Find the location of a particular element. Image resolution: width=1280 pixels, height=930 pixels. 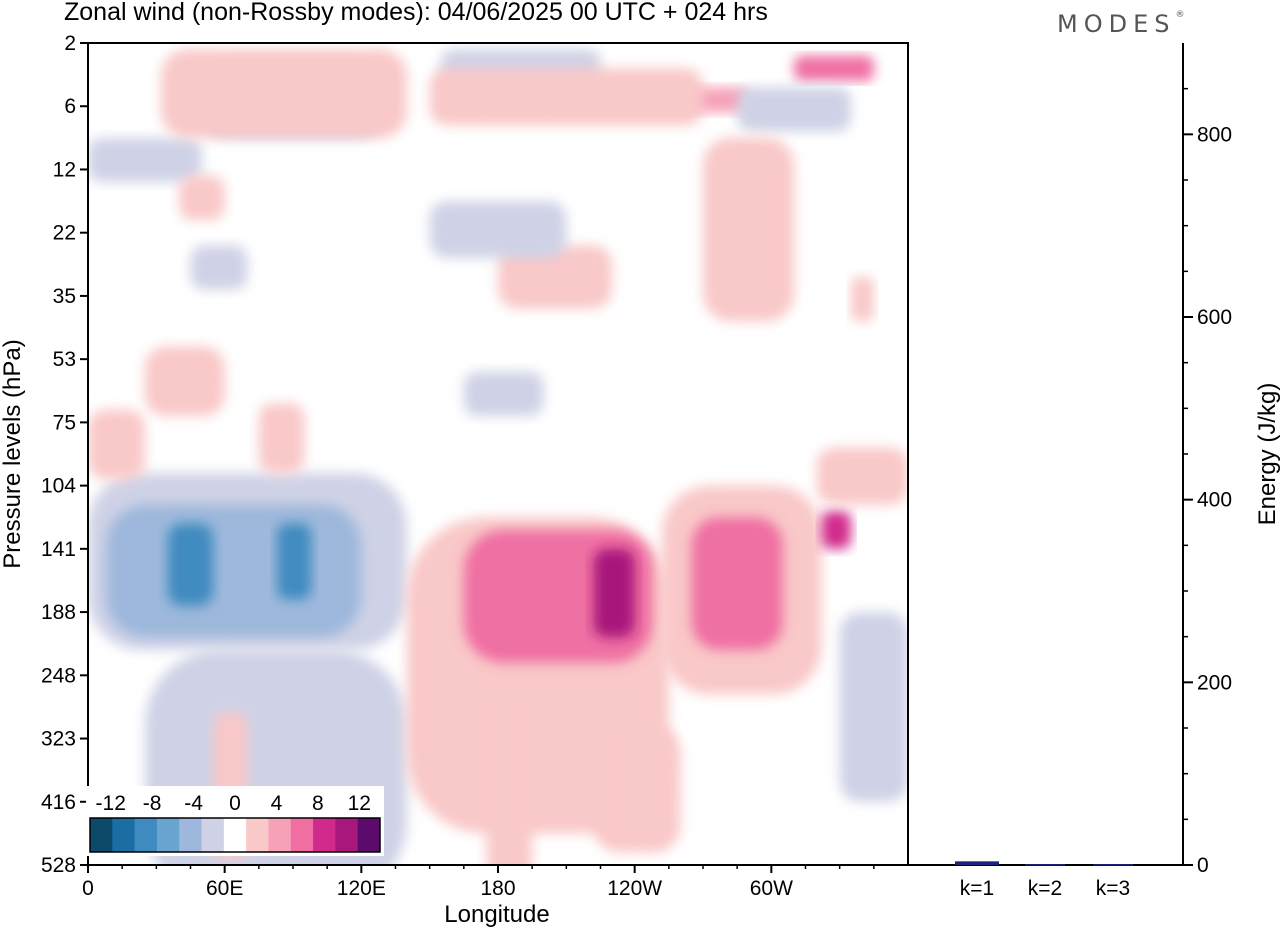

y-tick-label-0: 2 is located at coordinates (70, 43).